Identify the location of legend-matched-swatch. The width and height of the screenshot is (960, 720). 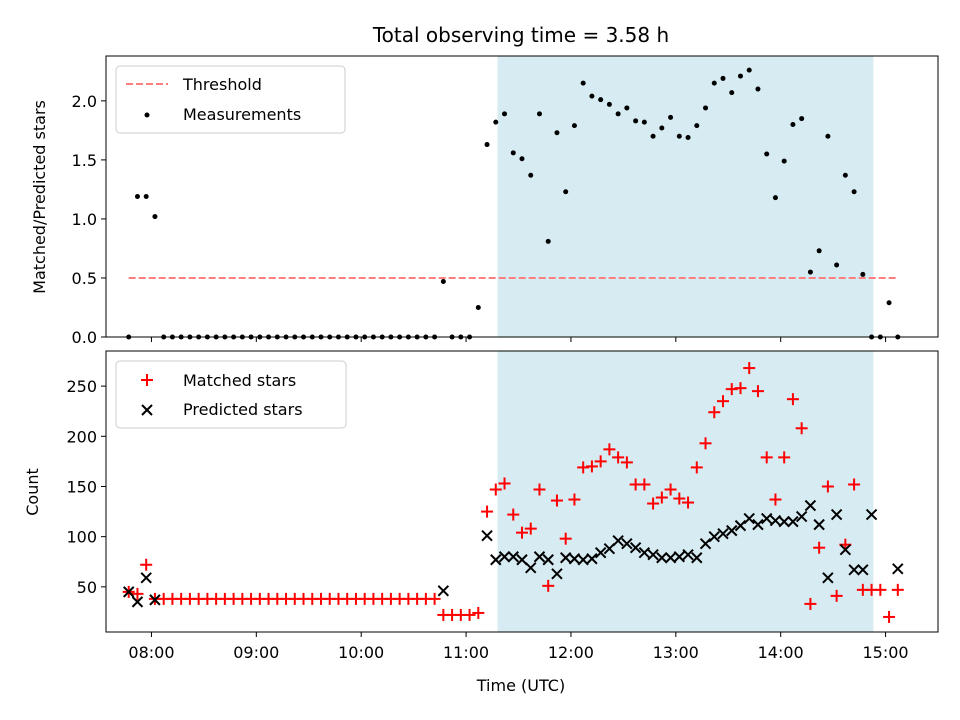
(147, 380).